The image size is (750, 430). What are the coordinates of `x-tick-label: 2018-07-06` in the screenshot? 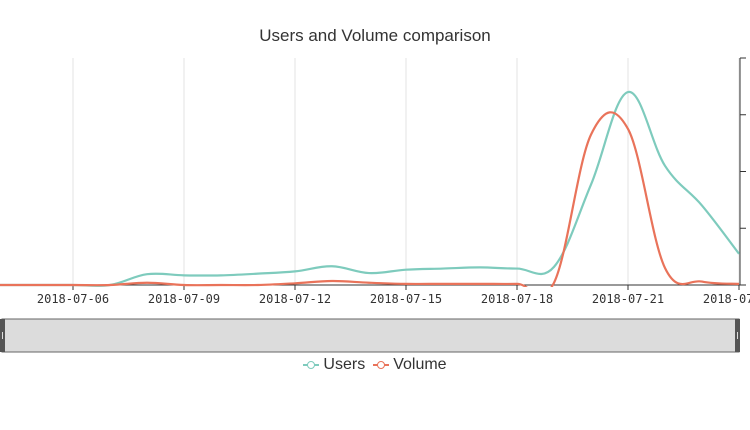 It's located at (73, 299).